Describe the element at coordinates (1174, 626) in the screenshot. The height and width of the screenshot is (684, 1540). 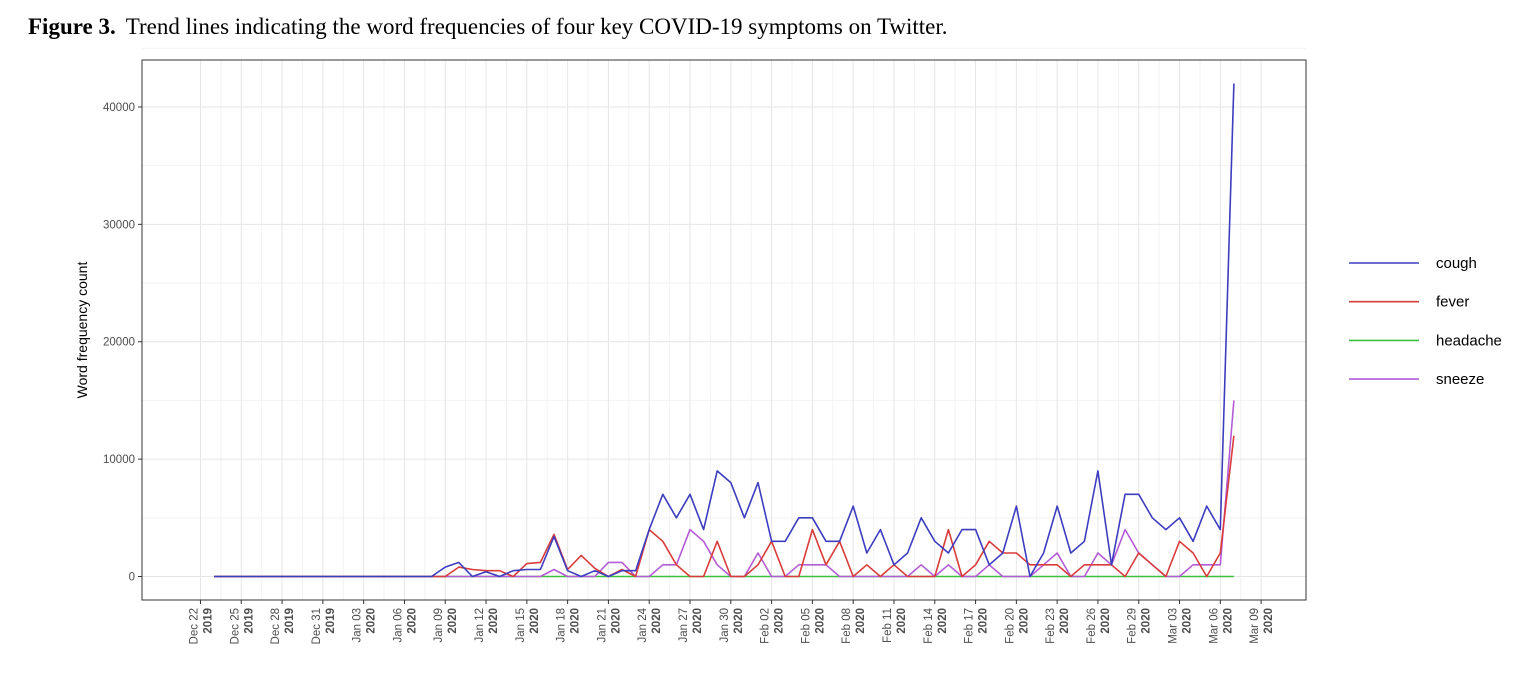
I see `x-tick-month: Mar 03` at that location.